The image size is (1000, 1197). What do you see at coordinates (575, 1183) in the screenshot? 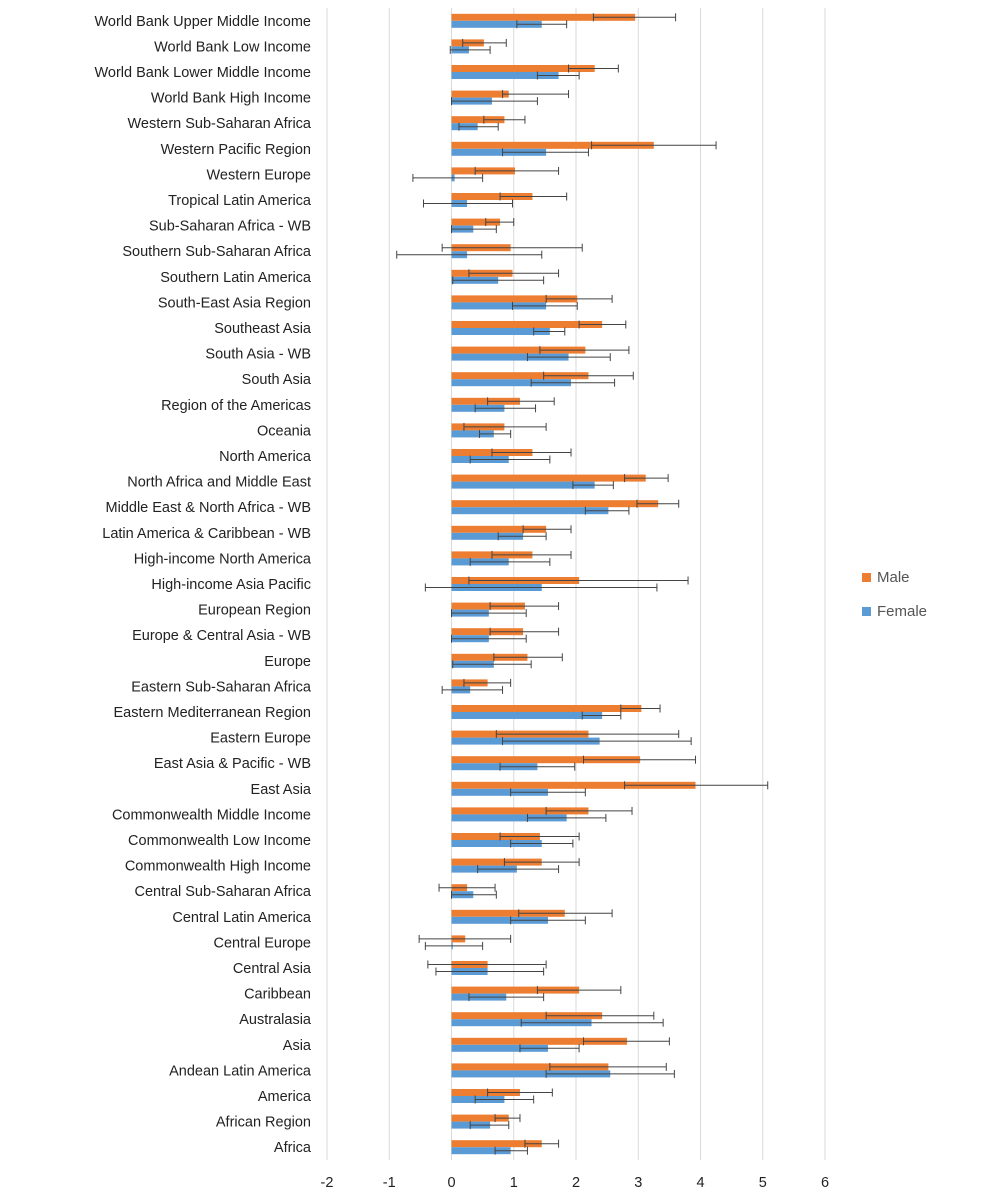
I see `x-axis-ticks: -2 -1 0 1 2 3 4 5 6` at bounding box center [575, 1183].